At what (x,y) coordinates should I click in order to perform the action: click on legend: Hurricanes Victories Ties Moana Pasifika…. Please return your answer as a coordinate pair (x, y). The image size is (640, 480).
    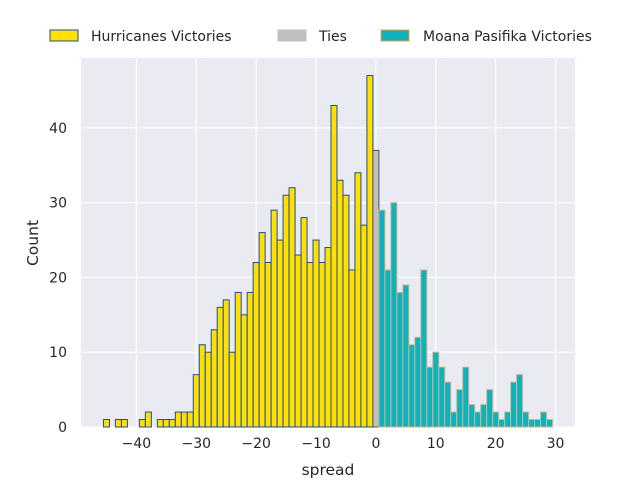
    Looking at the image, I should click on (320, 37).